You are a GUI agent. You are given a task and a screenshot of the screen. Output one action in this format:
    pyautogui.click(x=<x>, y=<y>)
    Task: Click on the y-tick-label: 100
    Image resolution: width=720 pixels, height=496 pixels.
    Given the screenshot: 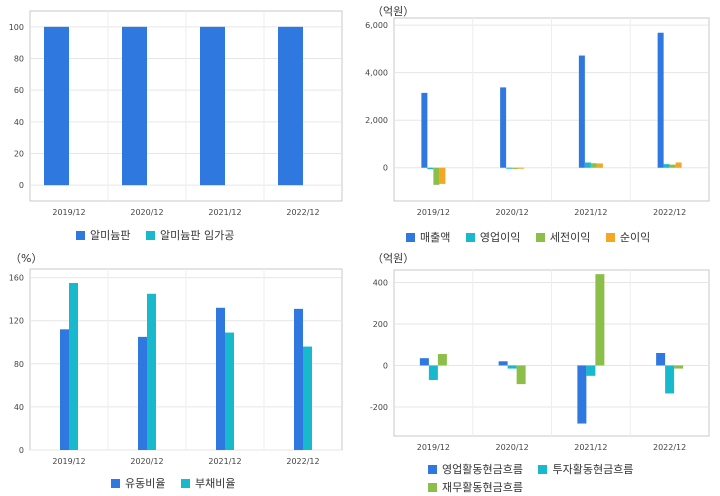 What is the action you would take?
    pyautogui.click(x=16, y=27)
    